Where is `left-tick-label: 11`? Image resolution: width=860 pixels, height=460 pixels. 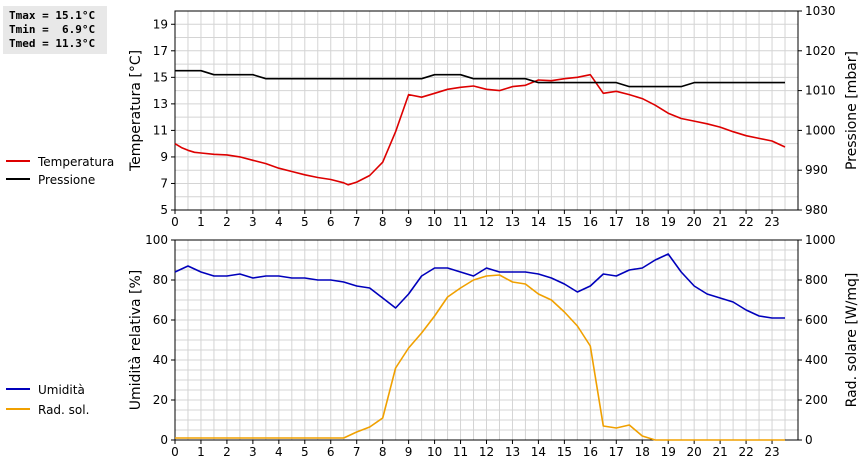 left-tick-label: 11 is located at coordinates (160, 130).